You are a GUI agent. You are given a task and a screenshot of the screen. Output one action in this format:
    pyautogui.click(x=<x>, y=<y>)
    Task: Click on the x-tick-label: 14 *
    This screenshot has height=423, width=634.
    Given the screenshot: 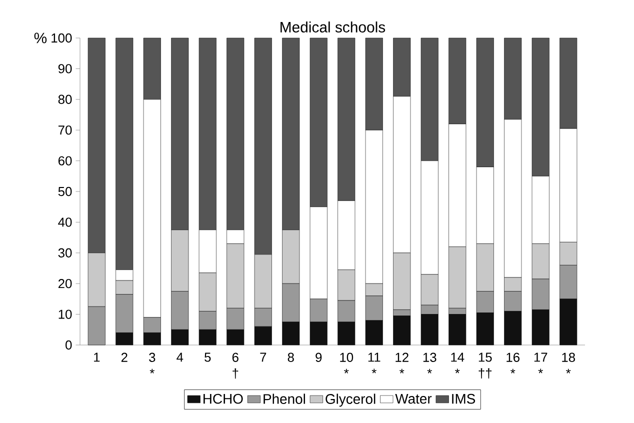 What is the action you would take?
    pyautogui.click(x=457, y=363)
    